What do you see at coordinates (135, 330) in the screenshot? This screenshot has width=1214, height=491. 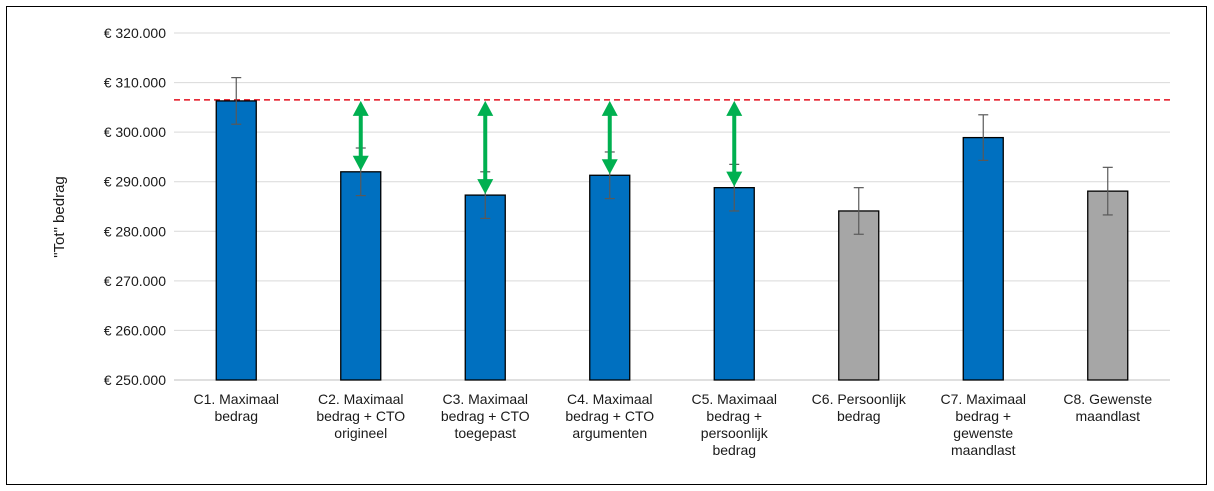 I see `y-tick-label: € 260.000` at bounding box center [135, 330].